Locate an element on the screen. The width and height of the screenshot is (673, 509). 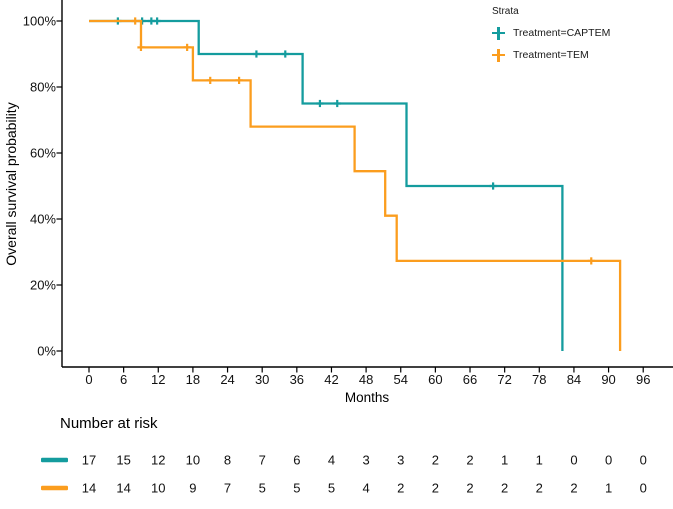
svg-text: 20% is located at coordinates (43, 285).